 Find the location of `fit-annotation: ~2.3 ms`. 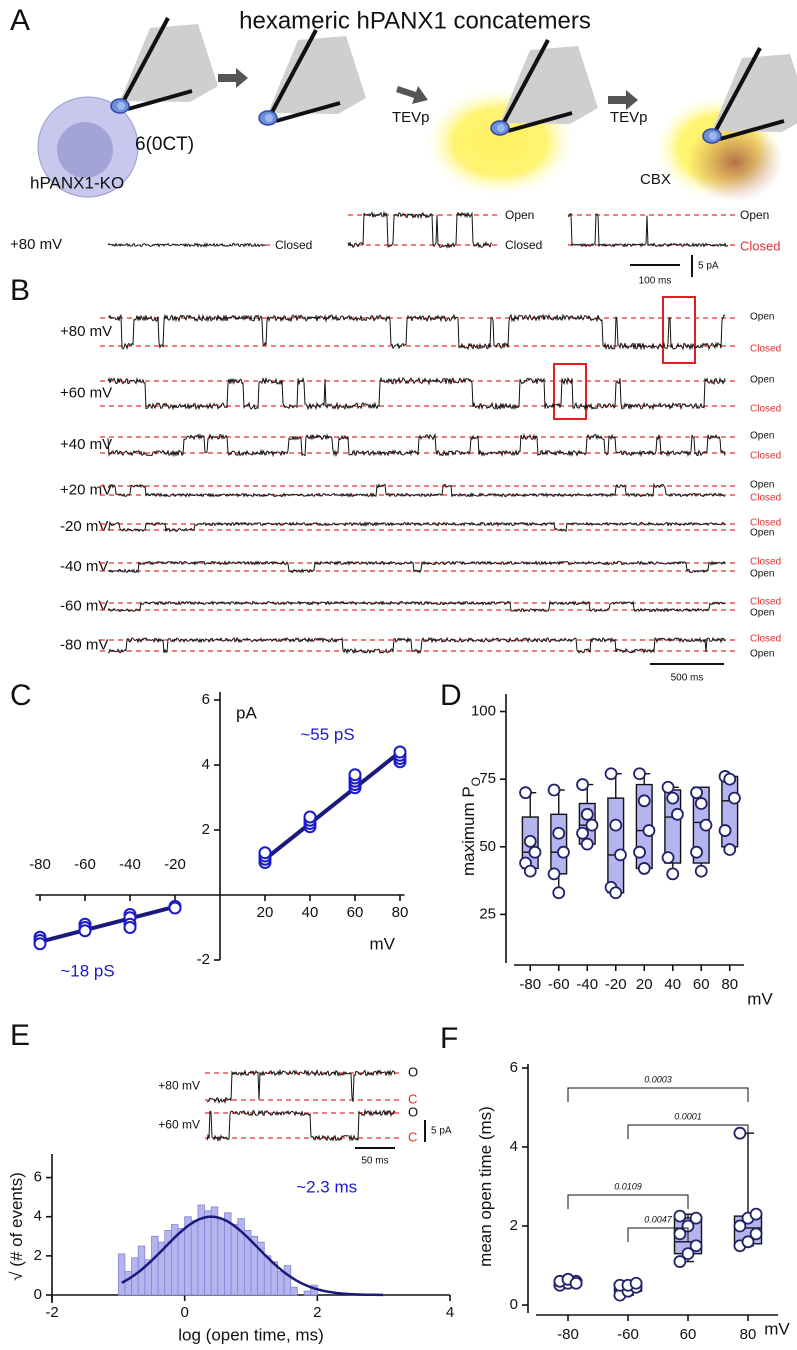

fit-annotation: ~2.3 ms is located at coordinates (326, 1186).